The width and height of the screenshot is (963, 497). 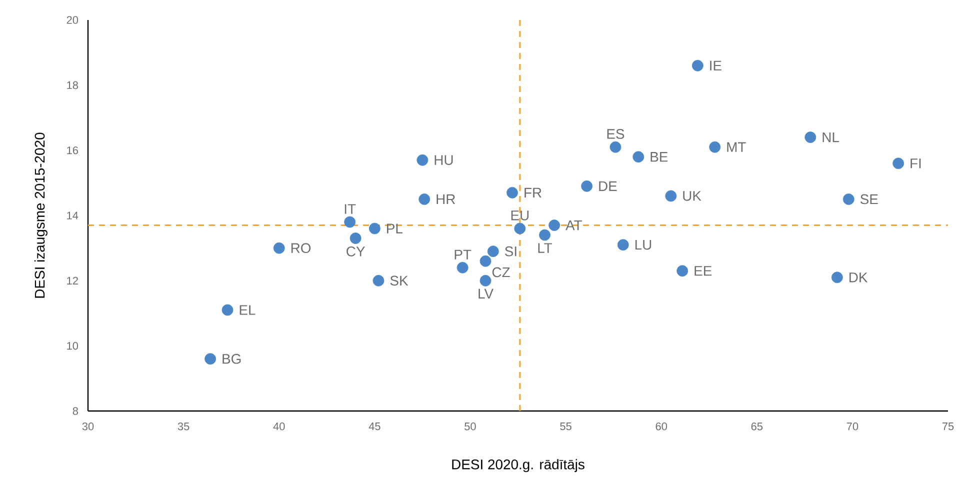 What do you see at coordinates (248, 310) in the screenshot?
I see `annotation: EL` at bounding box center [248, 310].